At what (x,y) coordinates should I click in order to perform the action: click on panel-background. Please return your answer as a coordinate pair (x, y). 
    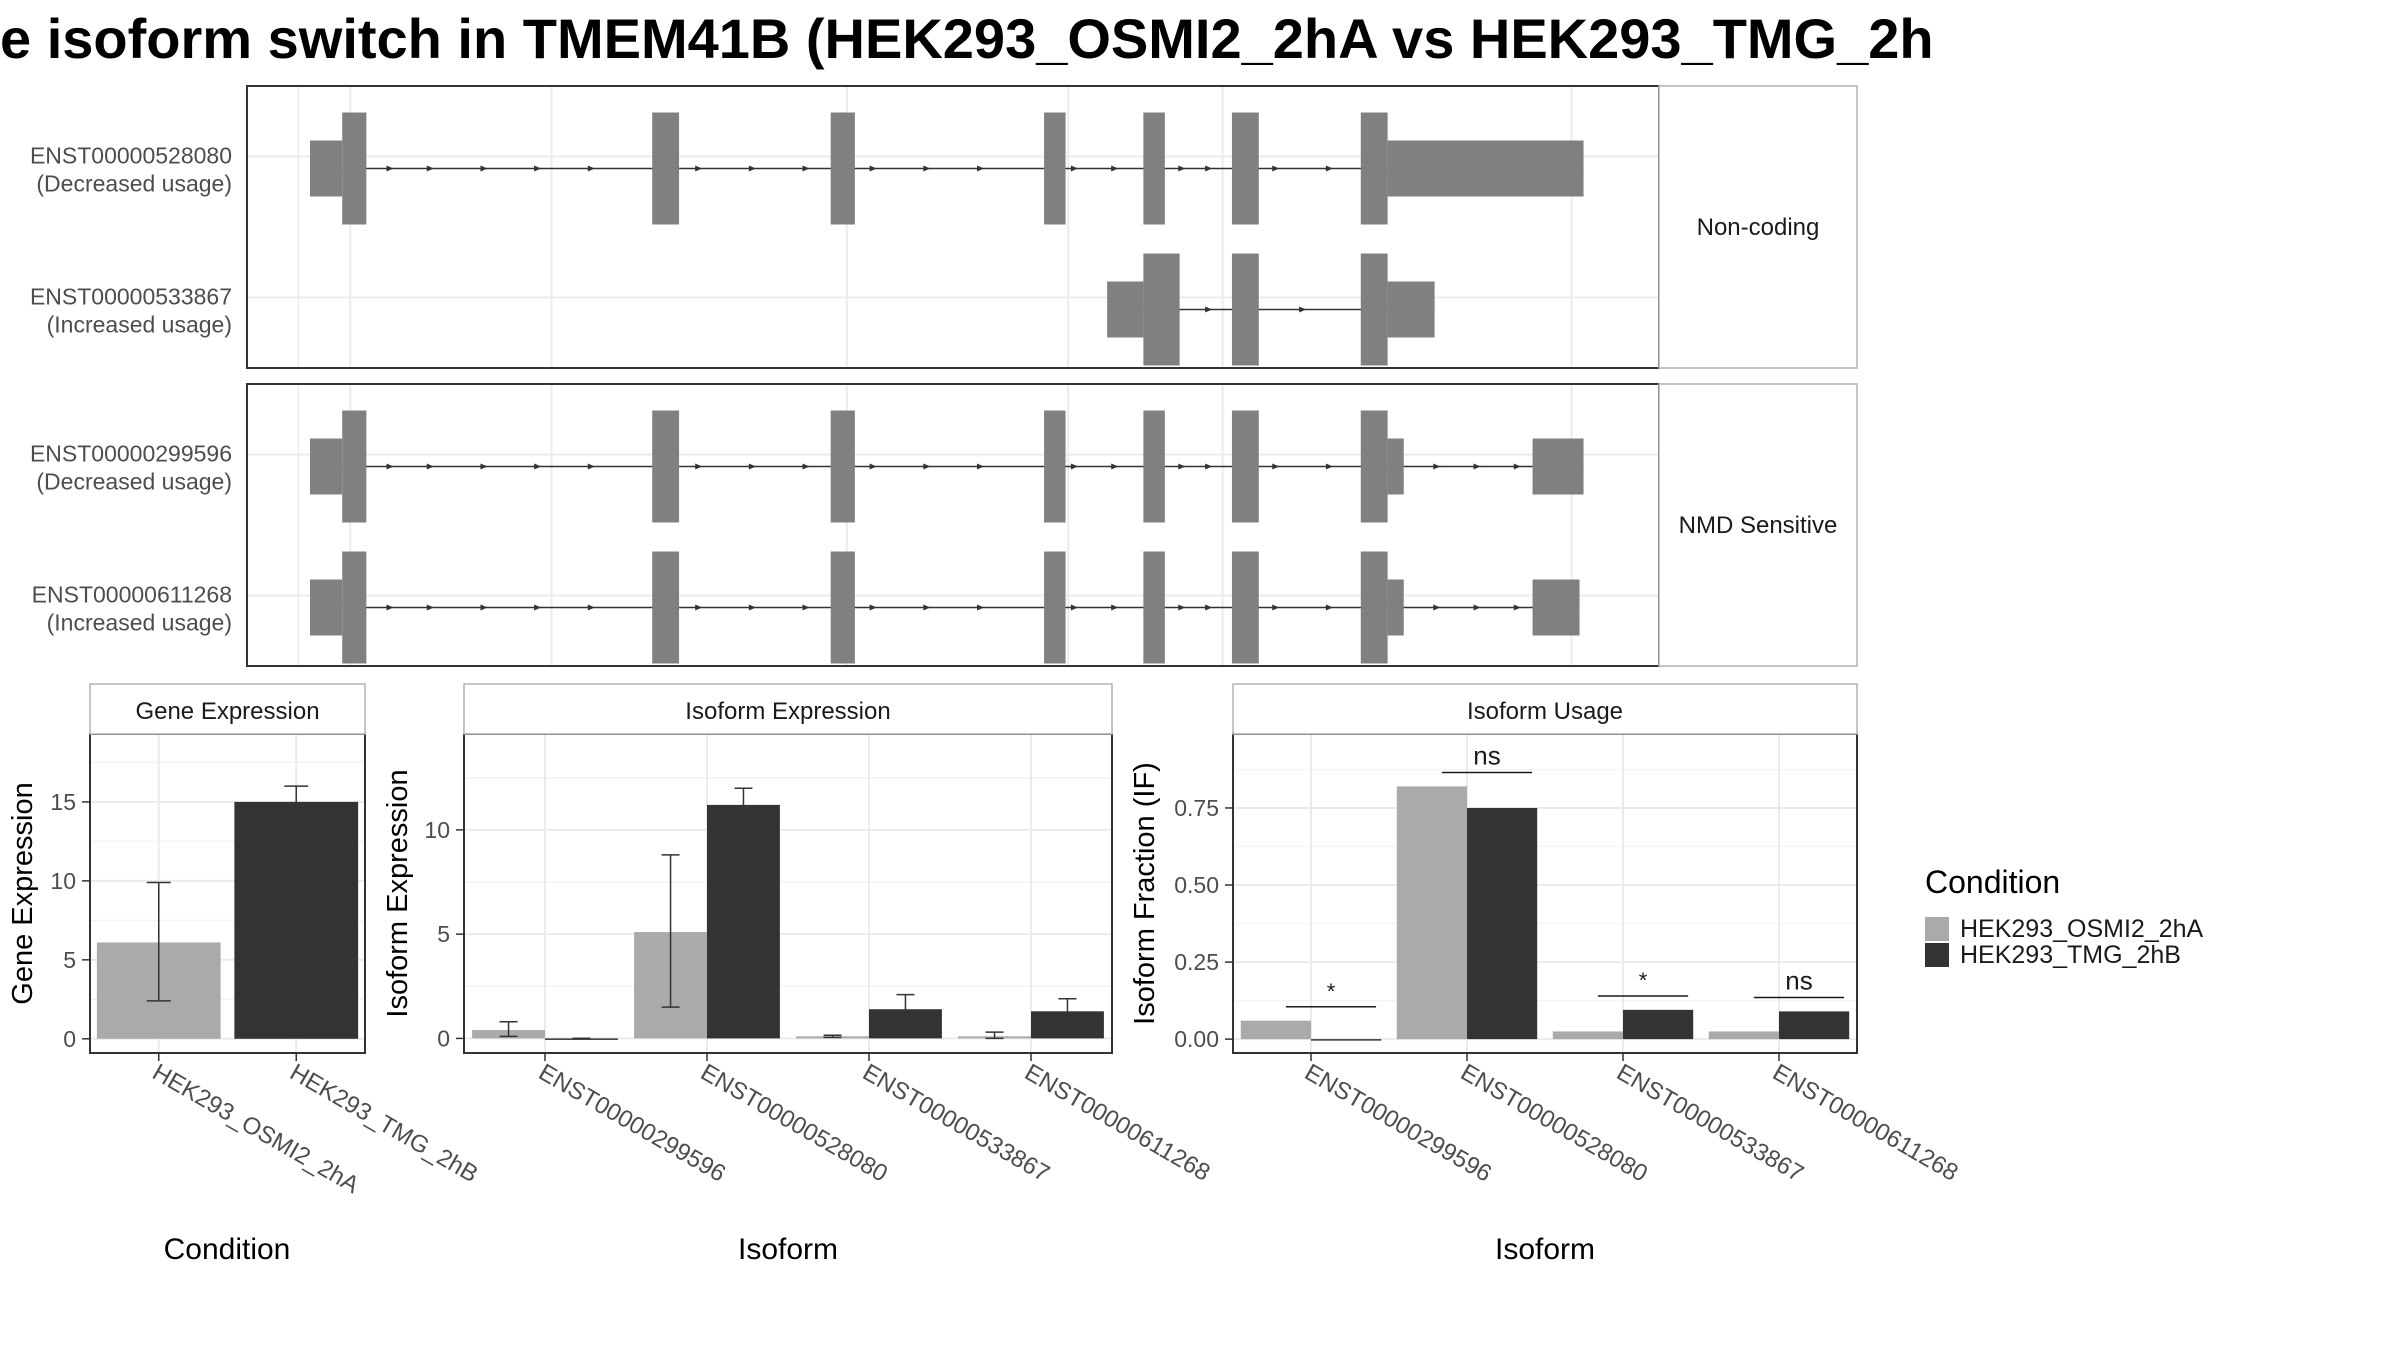
    Looking at the image, I should click on (1545, 893).